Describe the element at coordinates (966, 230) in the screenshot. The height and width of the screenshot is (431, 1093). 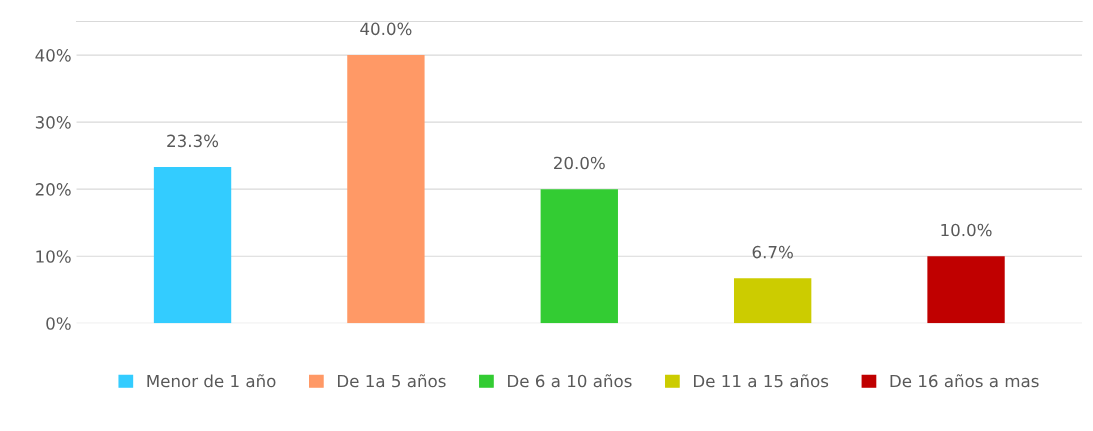
I see `data-label: 10.0%` at that location.